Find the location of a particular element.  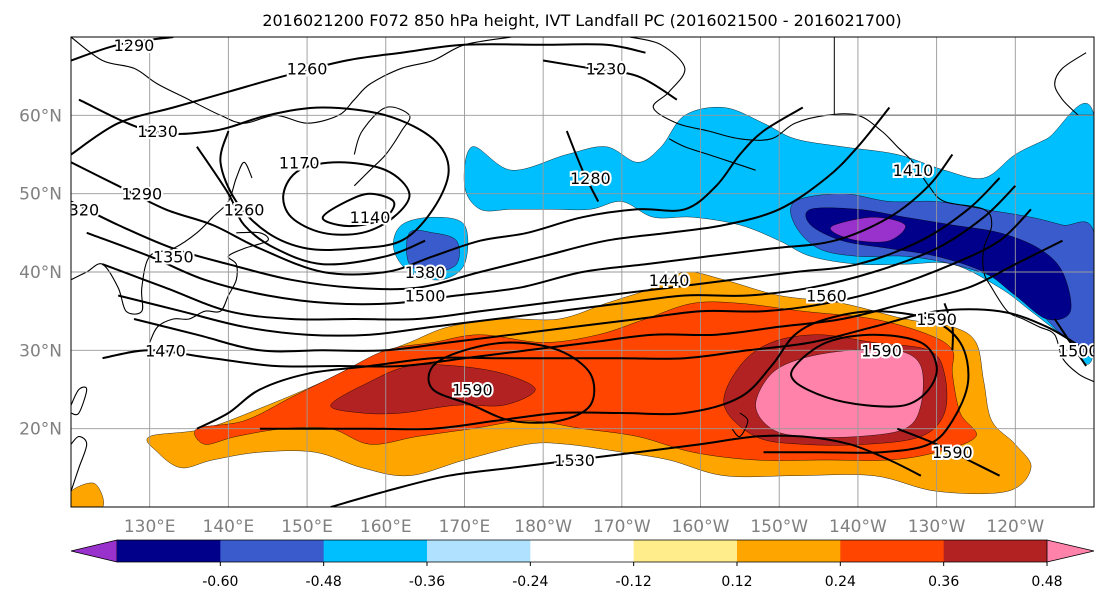

latitude-labels: 20°N 30°N 40°N 50°N 60°N is located at coordinates (40, 272).